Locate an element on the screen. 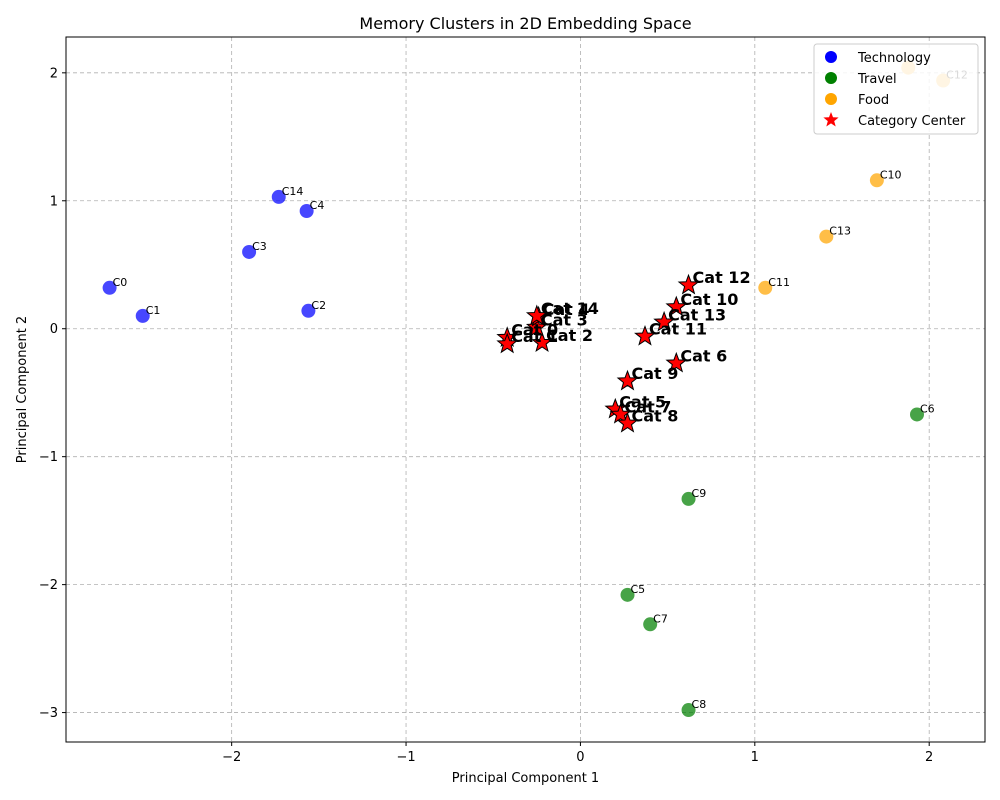  legend: Technology Travel Food Category Center is located at coordinates (896, 89).